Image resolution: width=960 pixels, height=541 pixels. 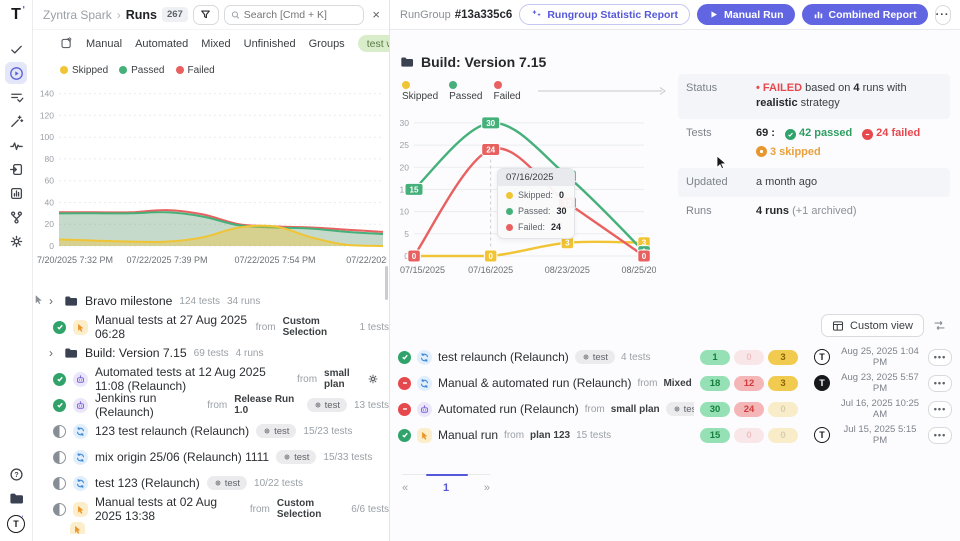 I want to click on adjust-columns-icon, so click(x=939, y=325).